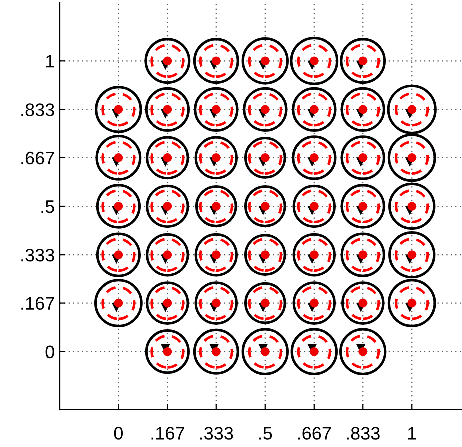 The image size is (462, 447). I want to click on y-tick-label: .5, so click(48, 207).